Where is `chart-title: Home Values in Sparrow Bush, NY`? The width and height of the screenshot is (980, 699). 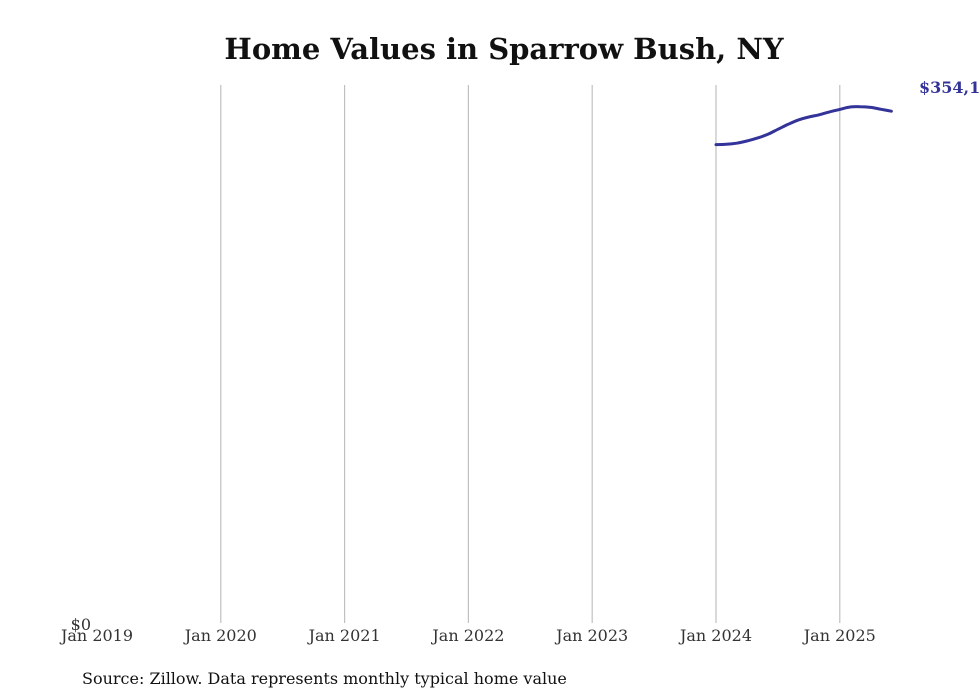
chart-title: Home Values in Sparrow Bush, NY is located at coordinates (503, 49).